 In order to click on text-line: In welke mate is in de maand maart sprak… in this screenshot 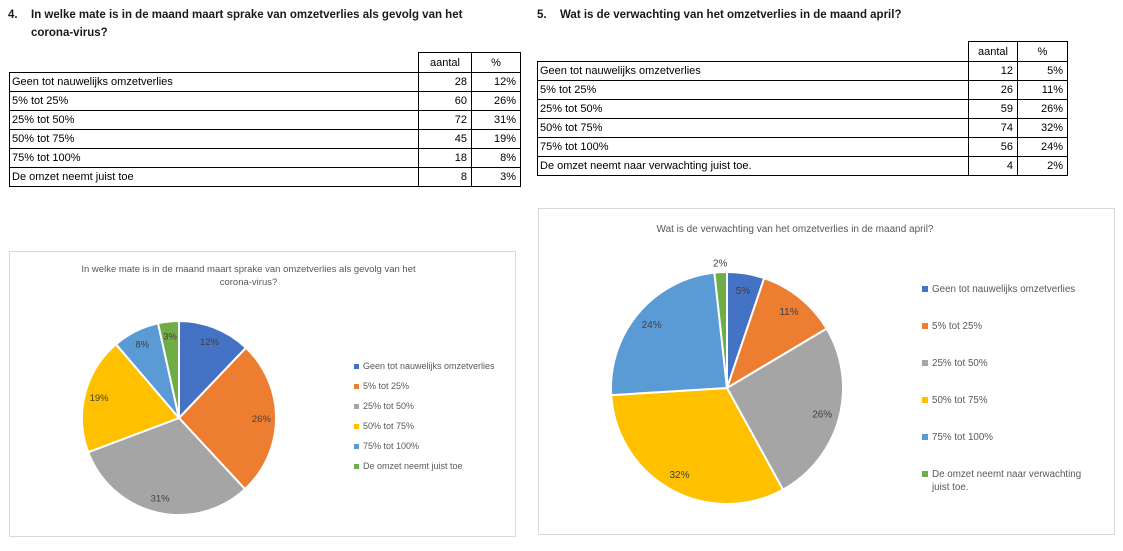, I will do `click(247, 15)`.